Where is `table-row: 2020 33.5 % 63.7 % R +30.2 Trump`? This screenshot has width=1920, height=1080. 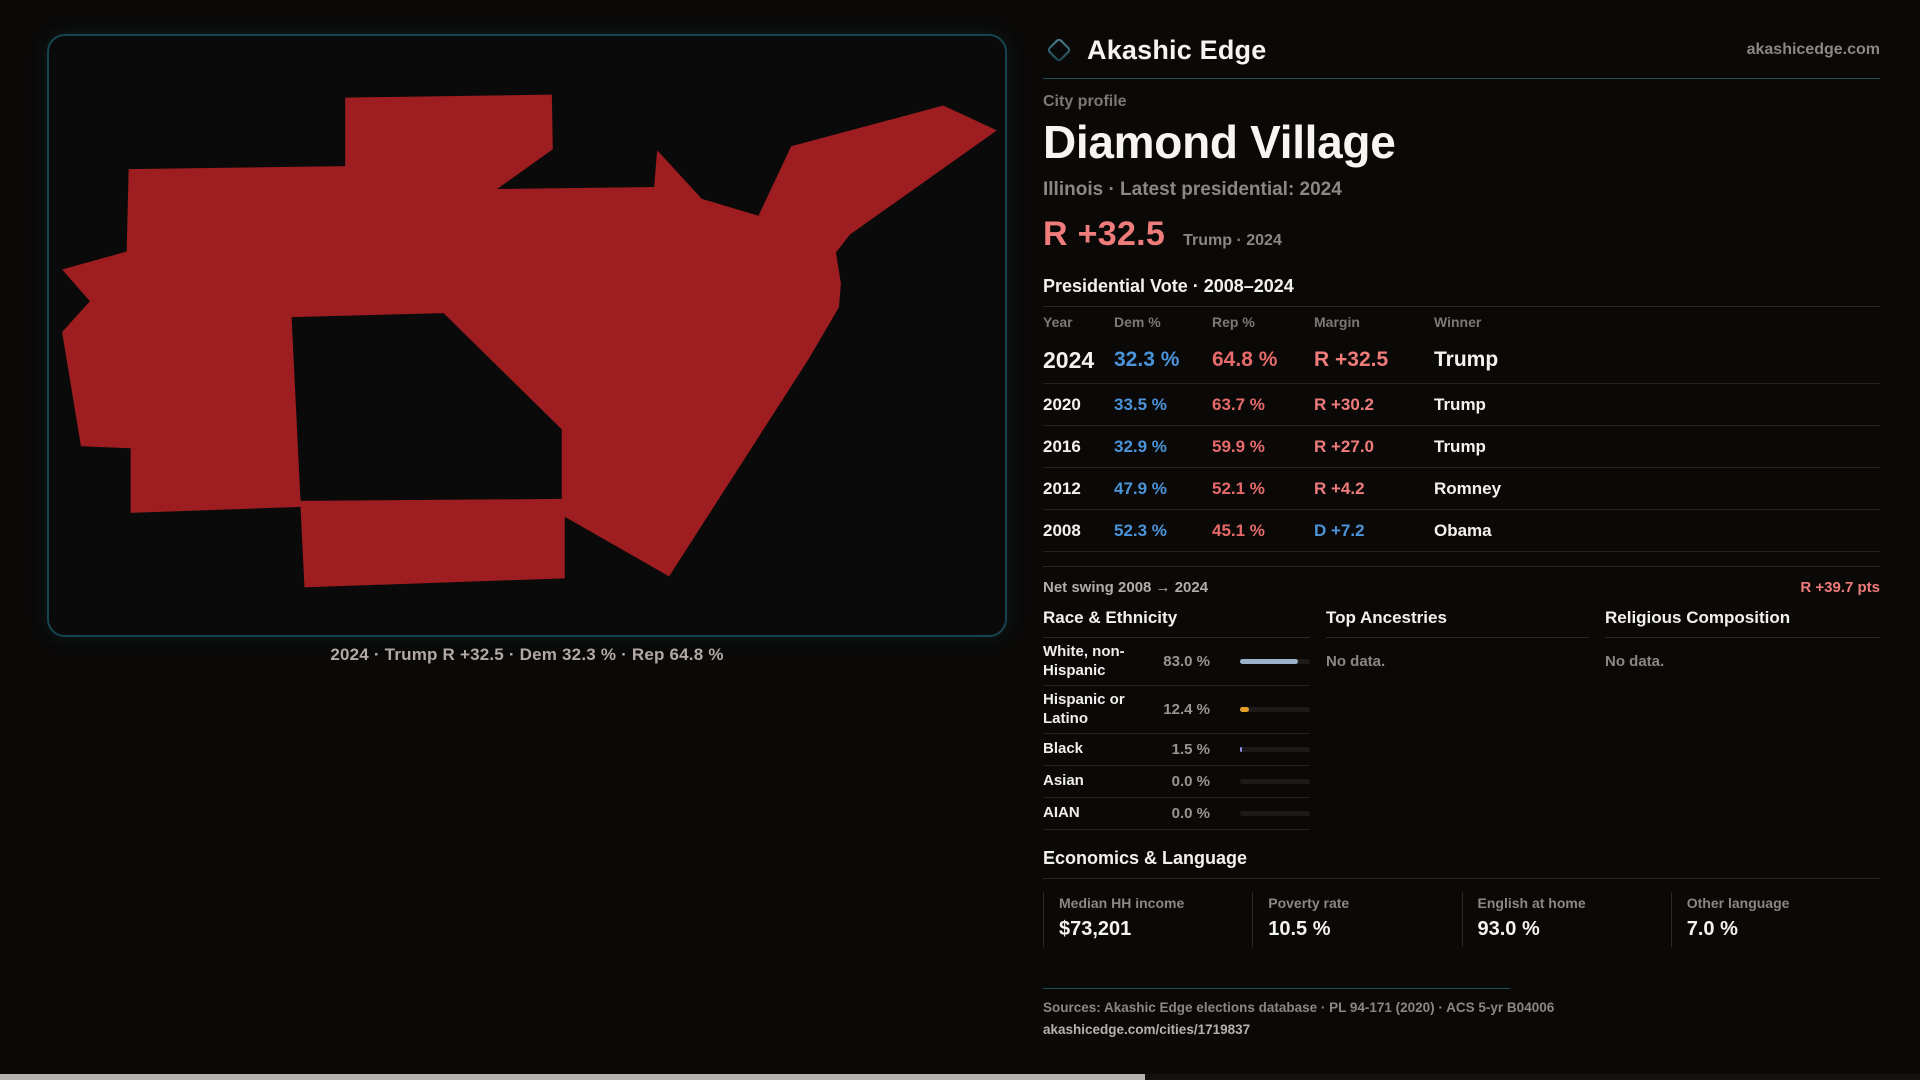 table-row: 2020 33.5 % 63.7 % R +30.2 Trump is located at coordinates (1461, 405).